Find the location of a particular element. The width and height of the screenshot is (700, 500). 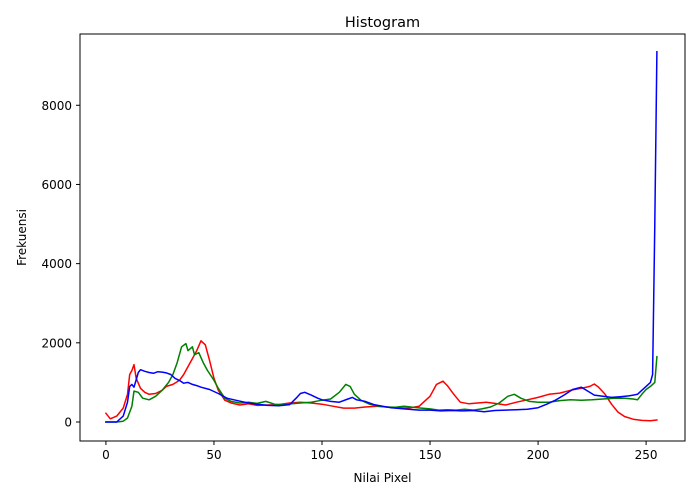

x-tick-label: 0 is located at coordinates (106, 455).